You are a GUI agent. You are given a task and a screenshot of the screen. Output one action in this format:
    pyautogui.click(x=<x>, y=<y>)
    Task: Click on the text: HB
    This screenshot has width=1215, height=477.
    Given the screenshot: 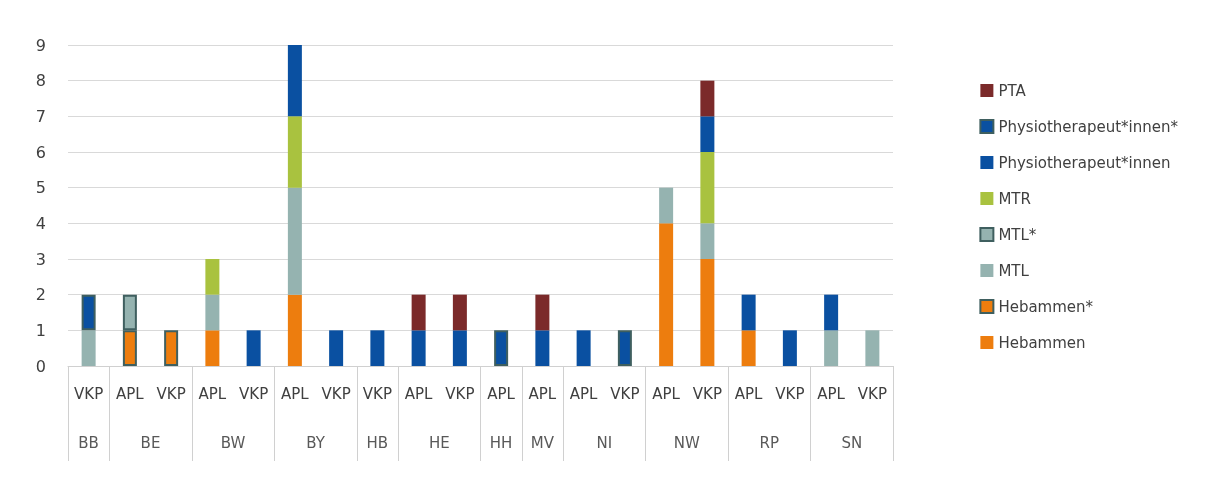 What is the action you would take?
    pyautogui.click(x=377, y=443)
    